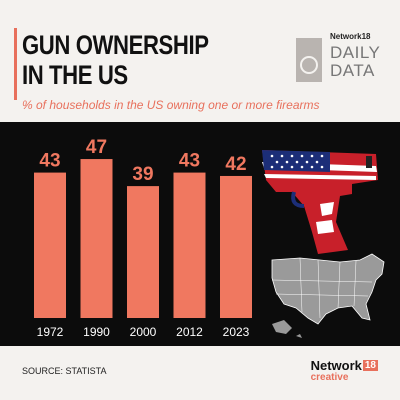  I want to click on us-flag-pistol-icon, so click(320, 202).